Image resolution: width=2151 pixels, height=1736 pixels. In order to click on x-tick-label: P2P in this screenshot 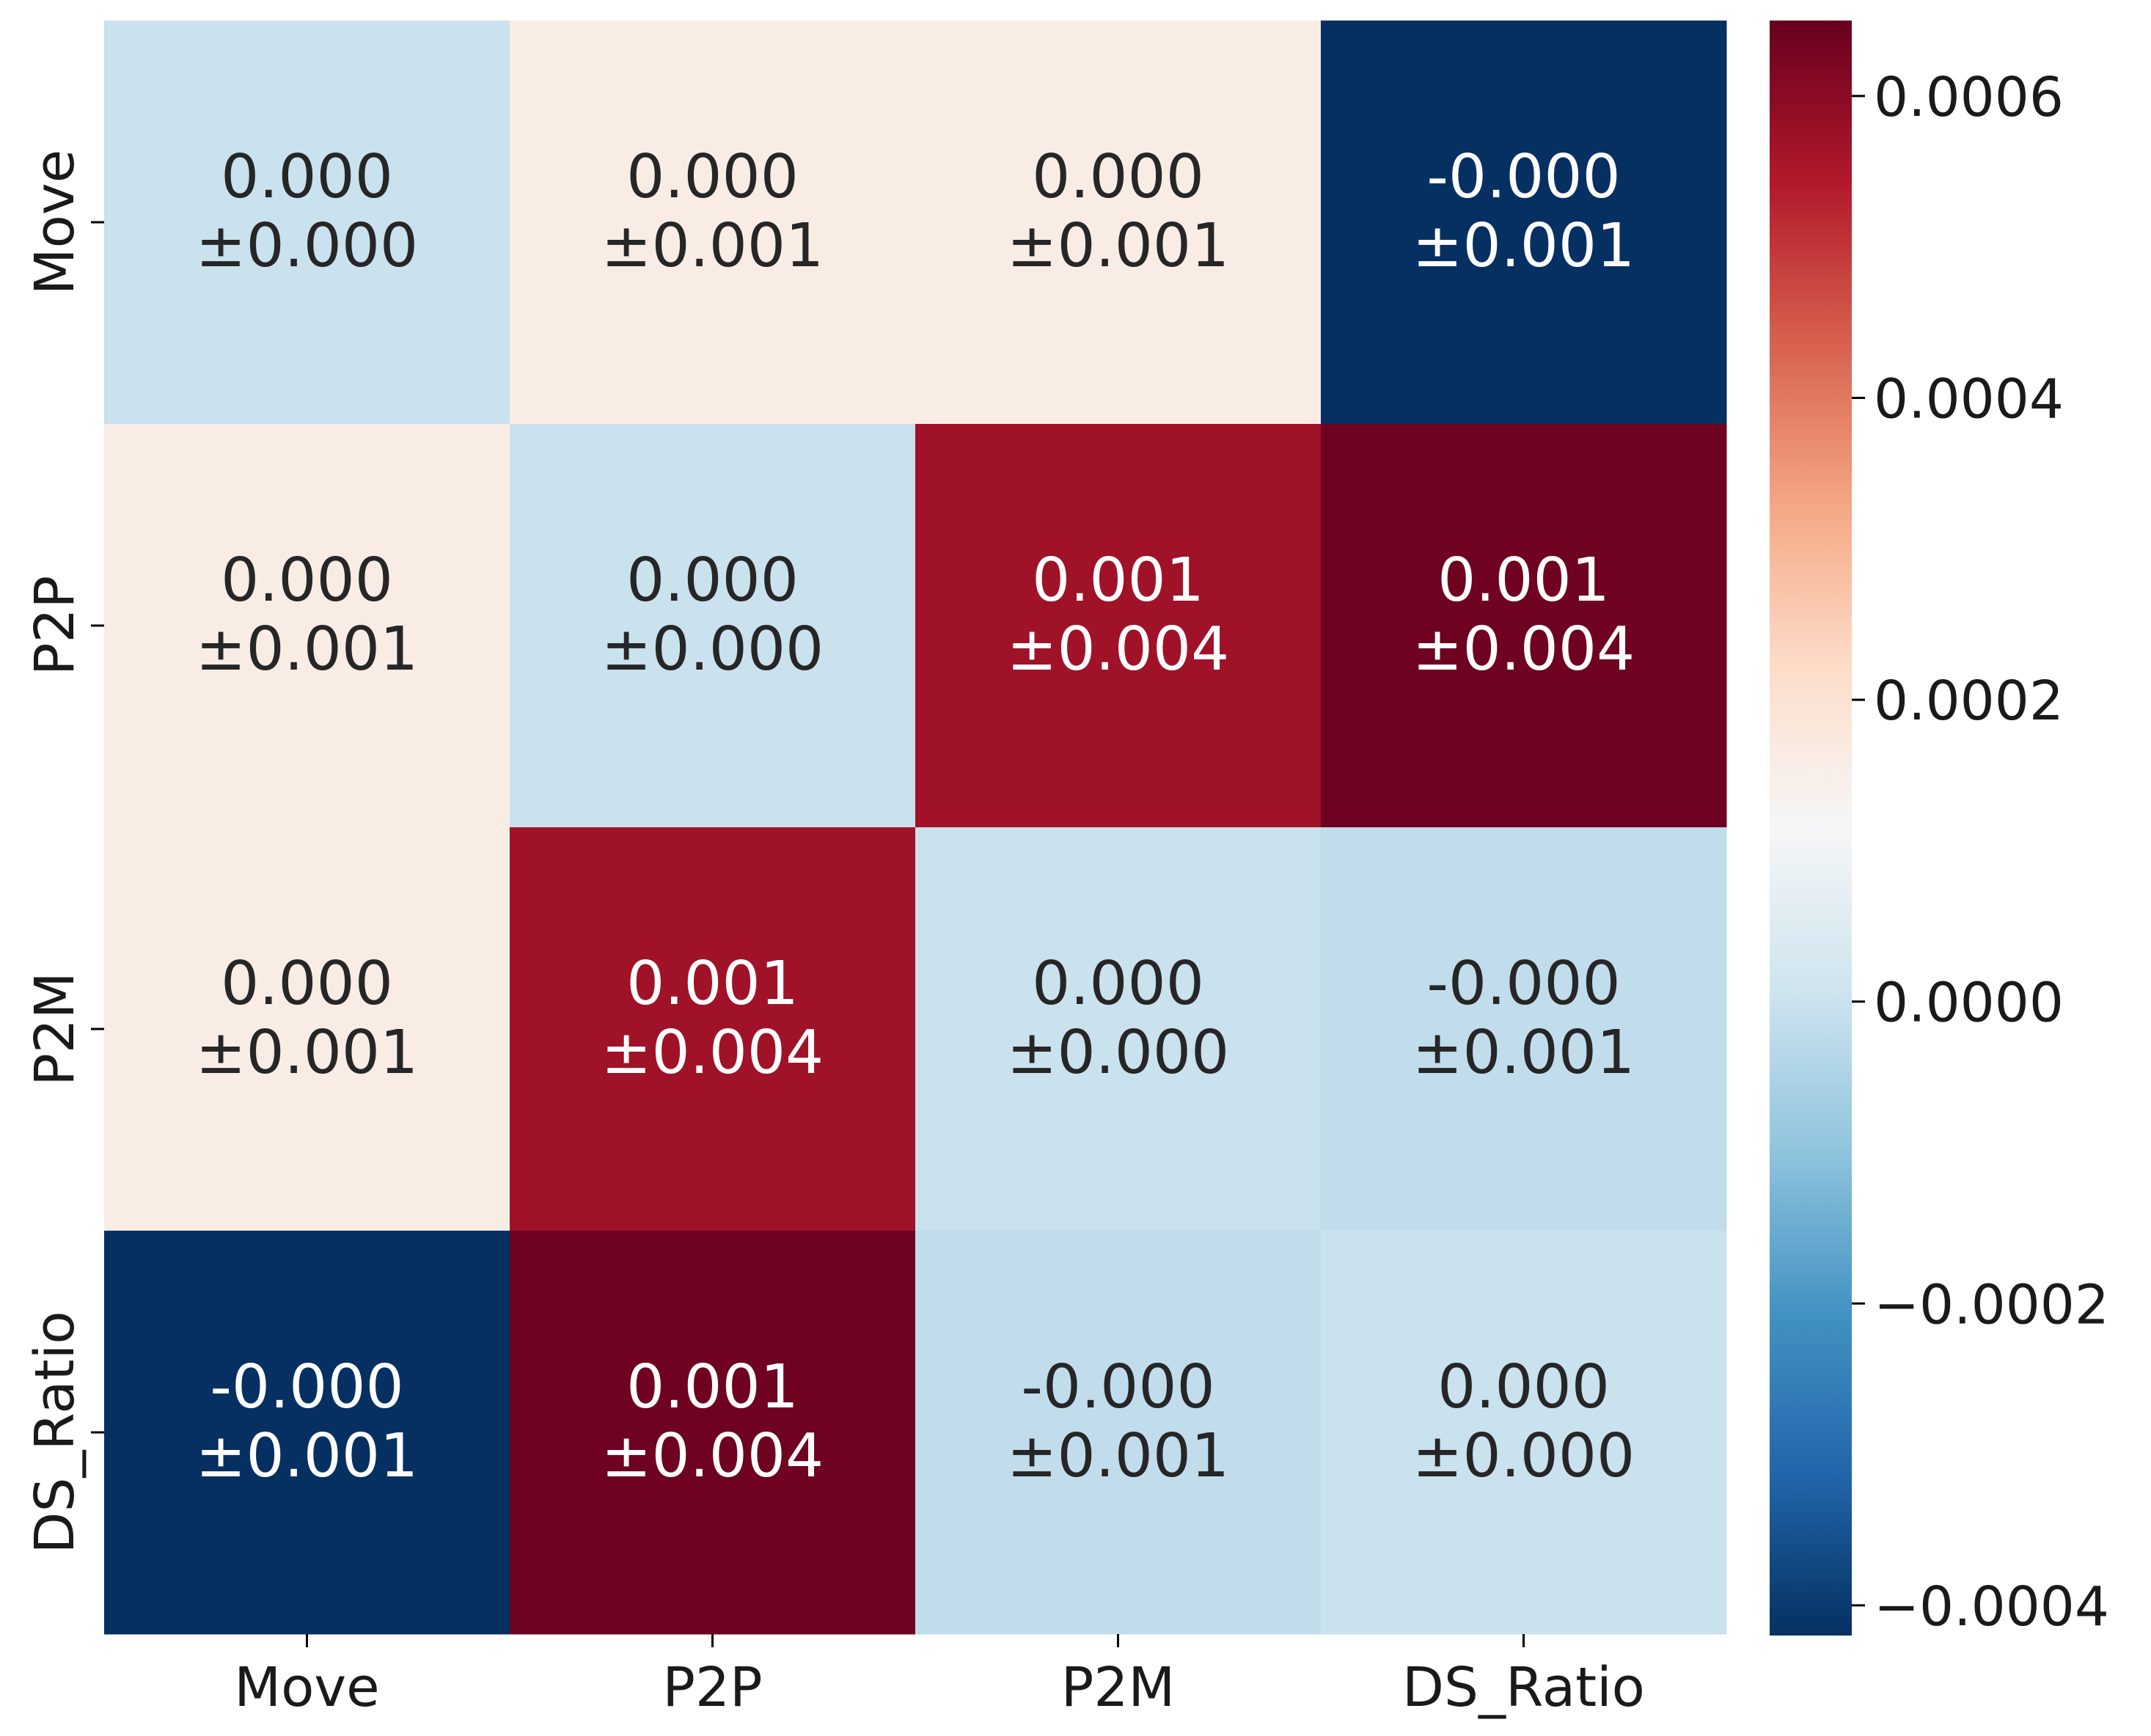, I will do `click(712, 1688)`.